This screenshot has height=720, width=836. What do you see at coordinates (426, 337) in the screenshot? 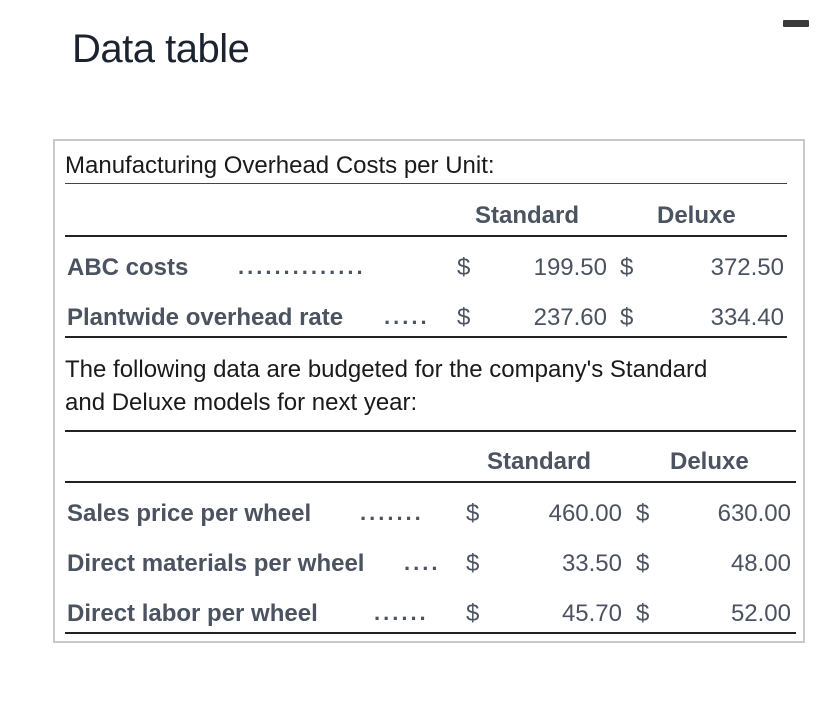
I see `section1-bottom-divider` at bounding box center [426, 337].